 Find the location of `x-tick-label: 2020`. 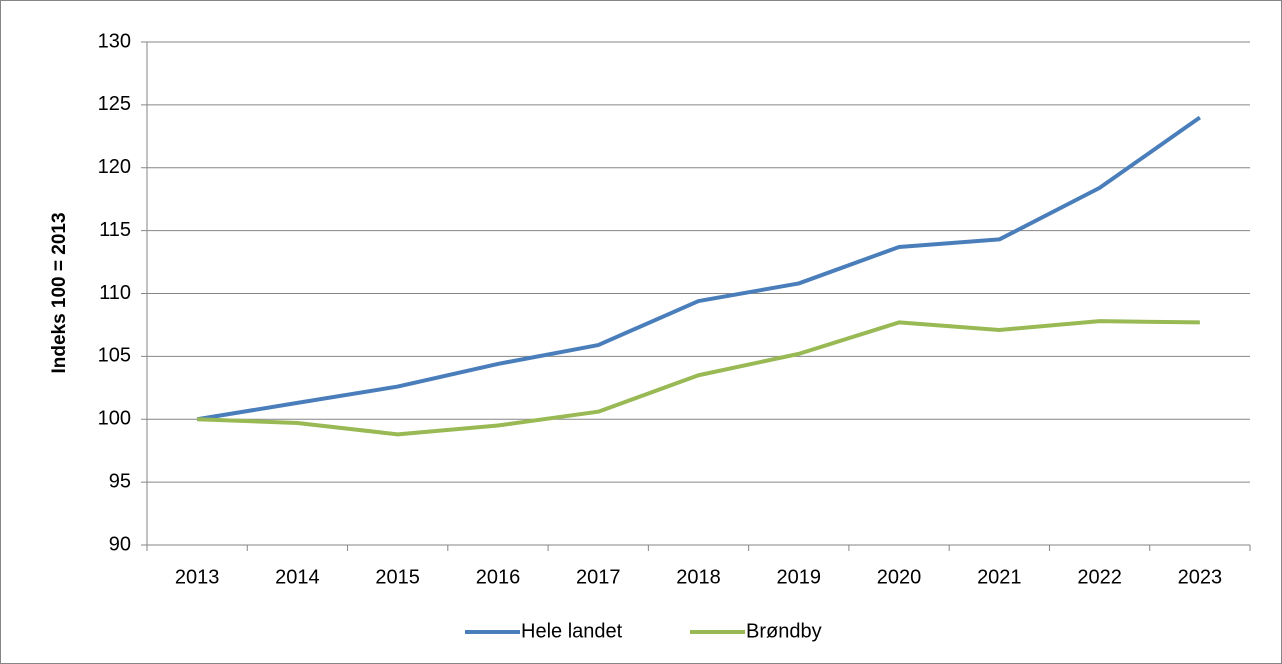

x-tick-label: 2020 is located at coordinates (899, 577).